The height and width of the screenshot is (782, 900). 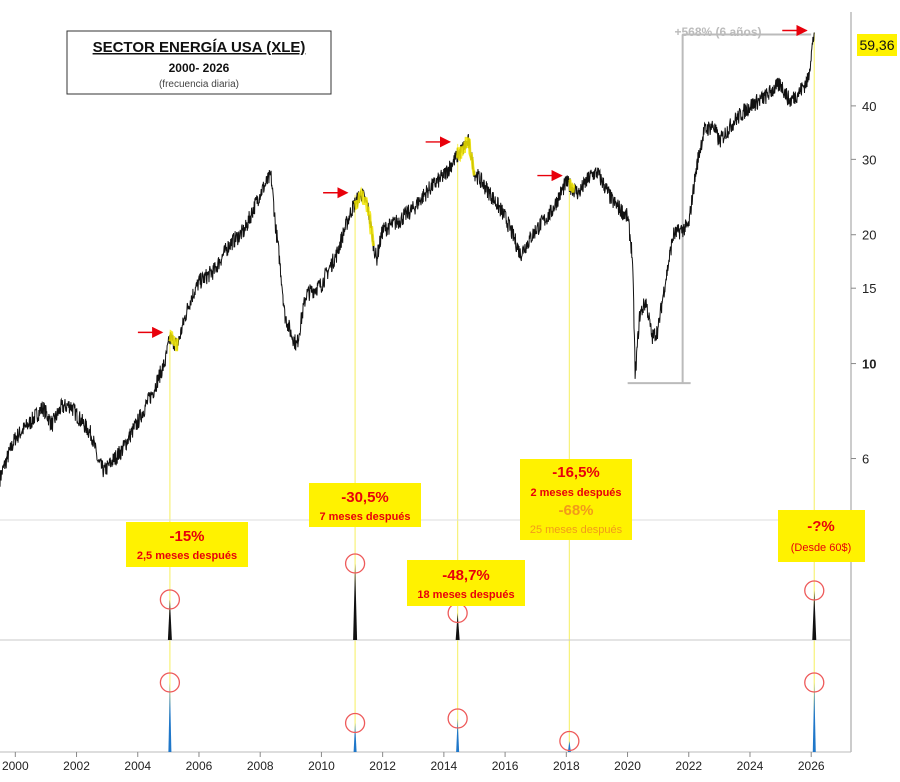 I want to click on x-tick-label: 2010, so click(x=321, y=766).